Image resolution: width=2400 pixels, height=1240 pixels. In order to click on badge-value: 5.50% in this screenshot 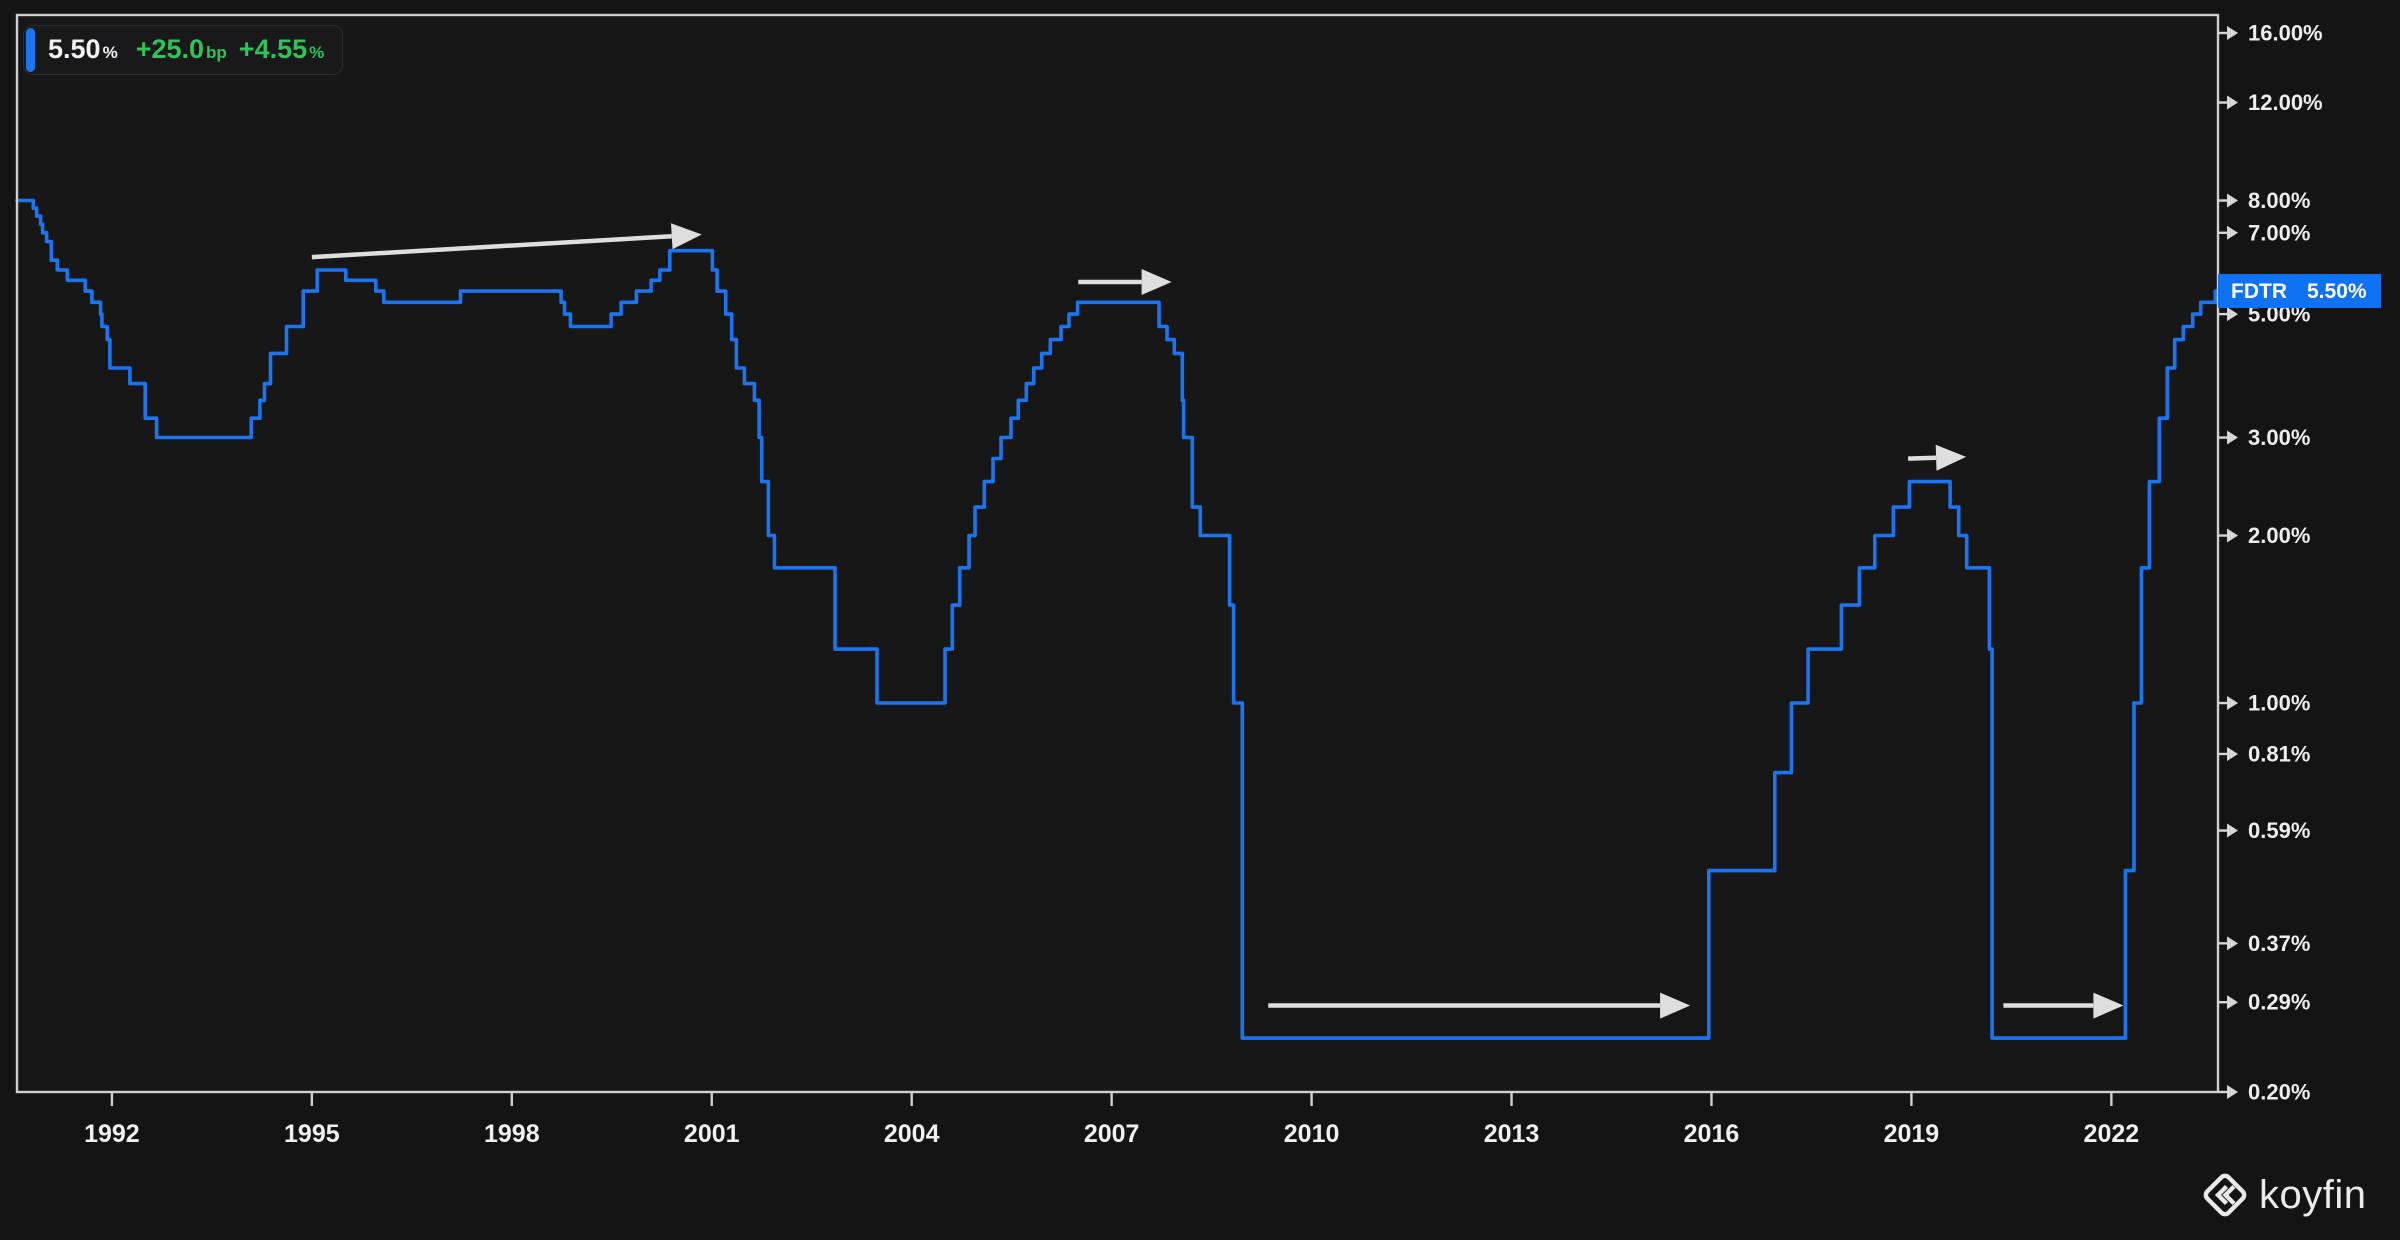, I will do `click(2337, 291)`.